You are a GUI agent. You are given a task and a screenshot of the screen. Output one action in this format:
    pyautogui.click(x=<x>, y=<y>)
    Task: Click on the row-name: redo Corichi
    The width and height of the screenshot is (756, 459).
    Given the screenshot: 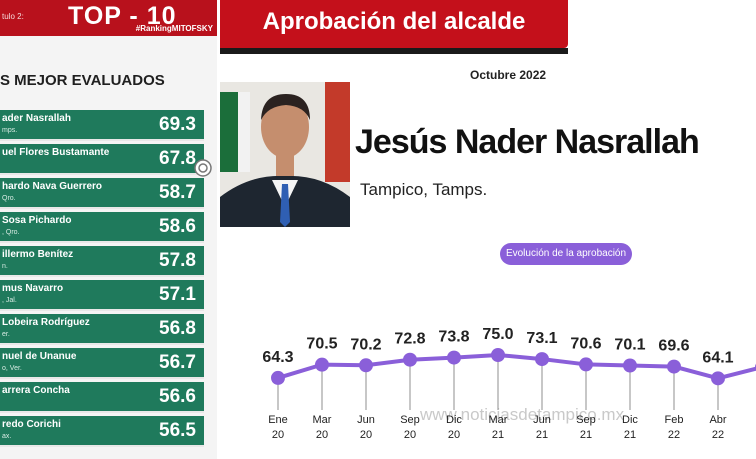 What is the action you would take?
    pyautogui.click(x=31, y=424)
    